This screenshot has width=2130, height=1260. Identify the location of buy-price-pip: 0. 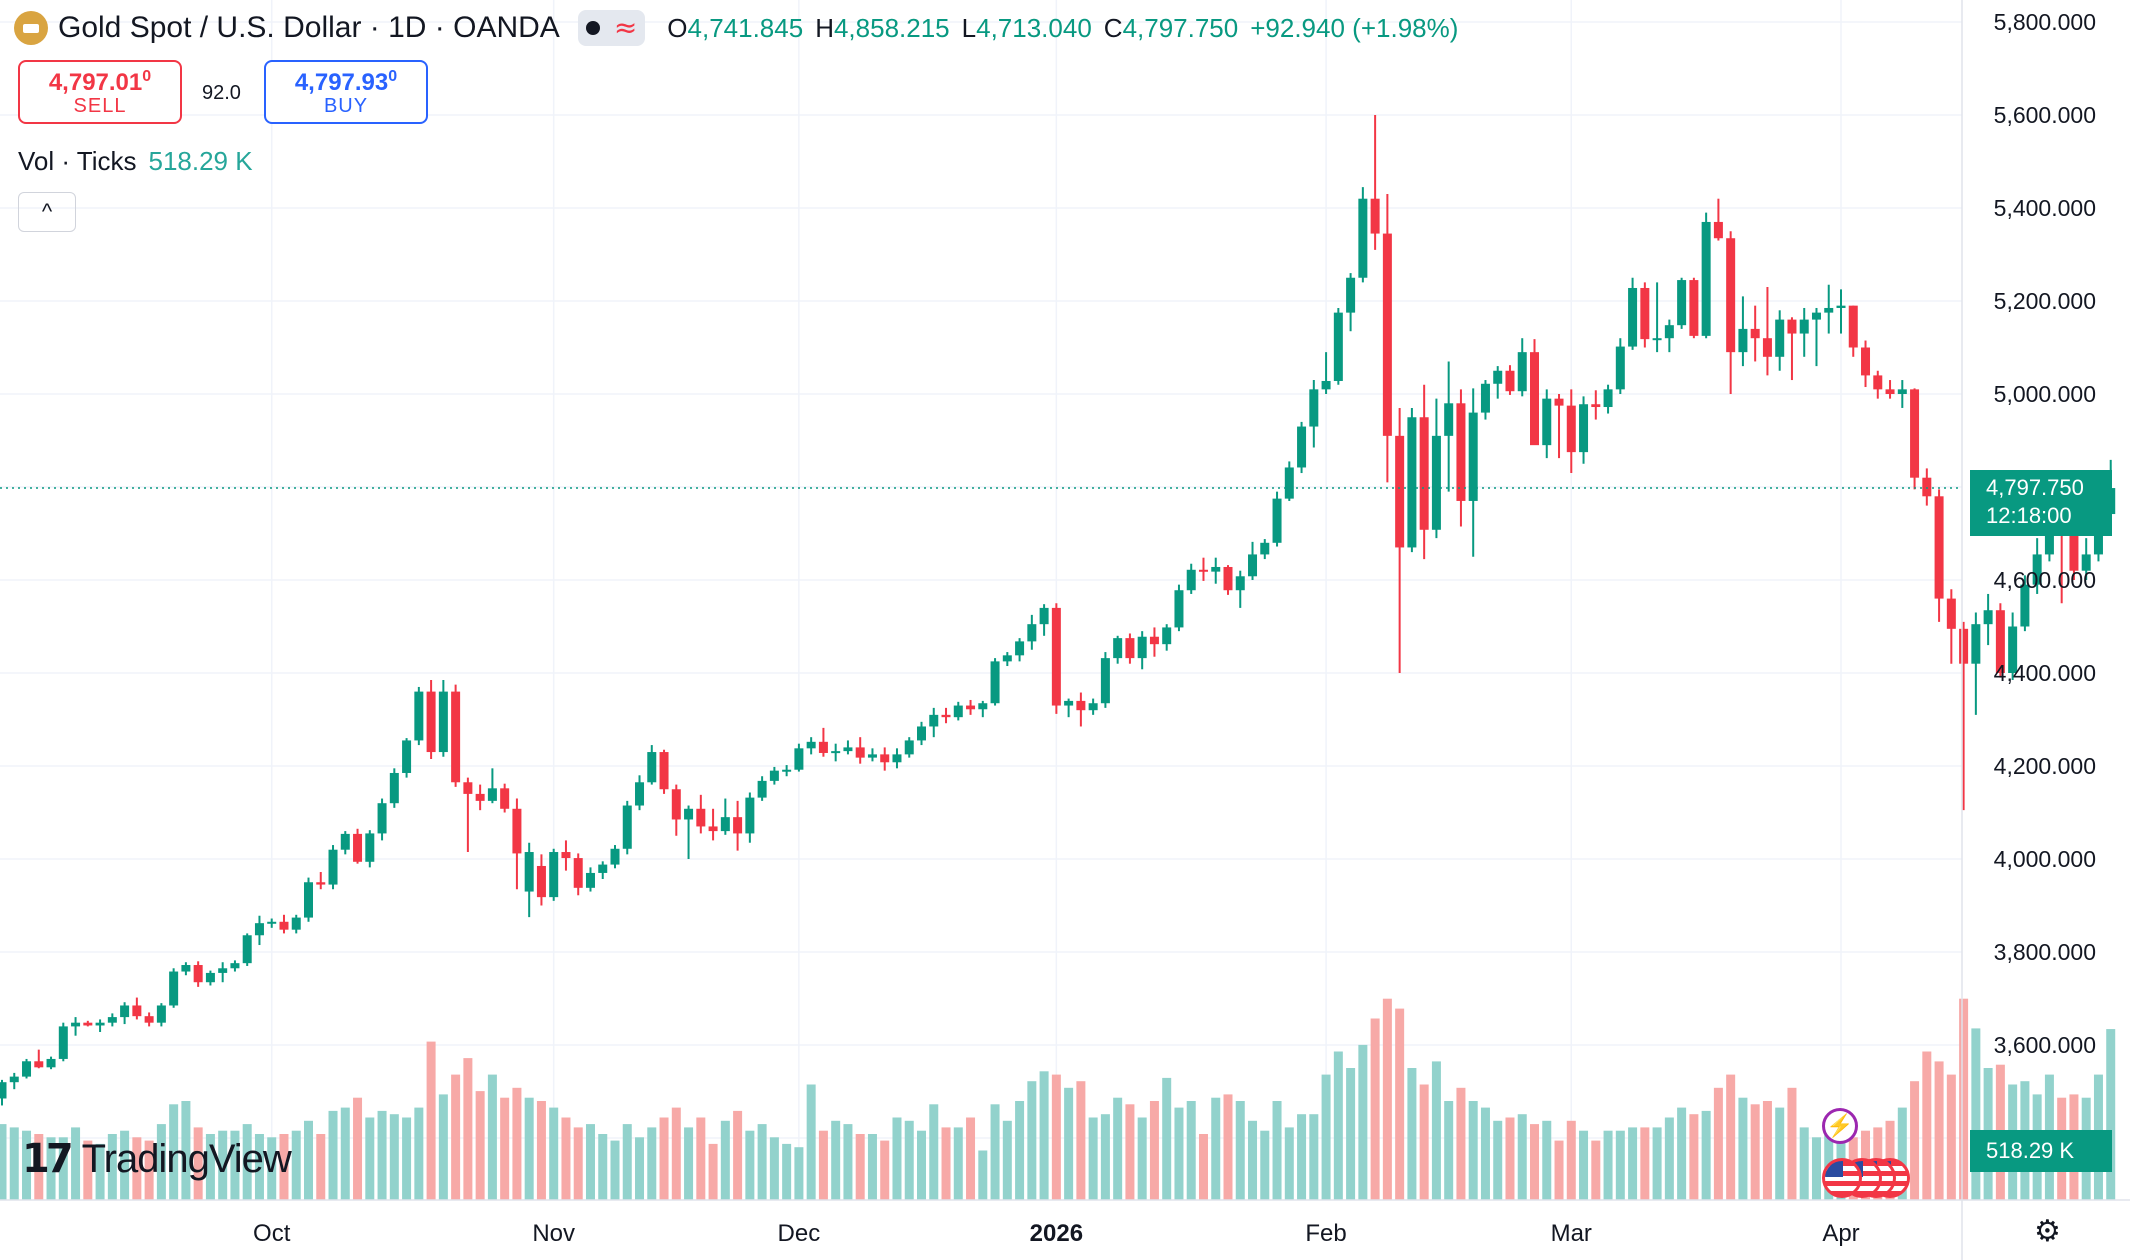
(393, 76).